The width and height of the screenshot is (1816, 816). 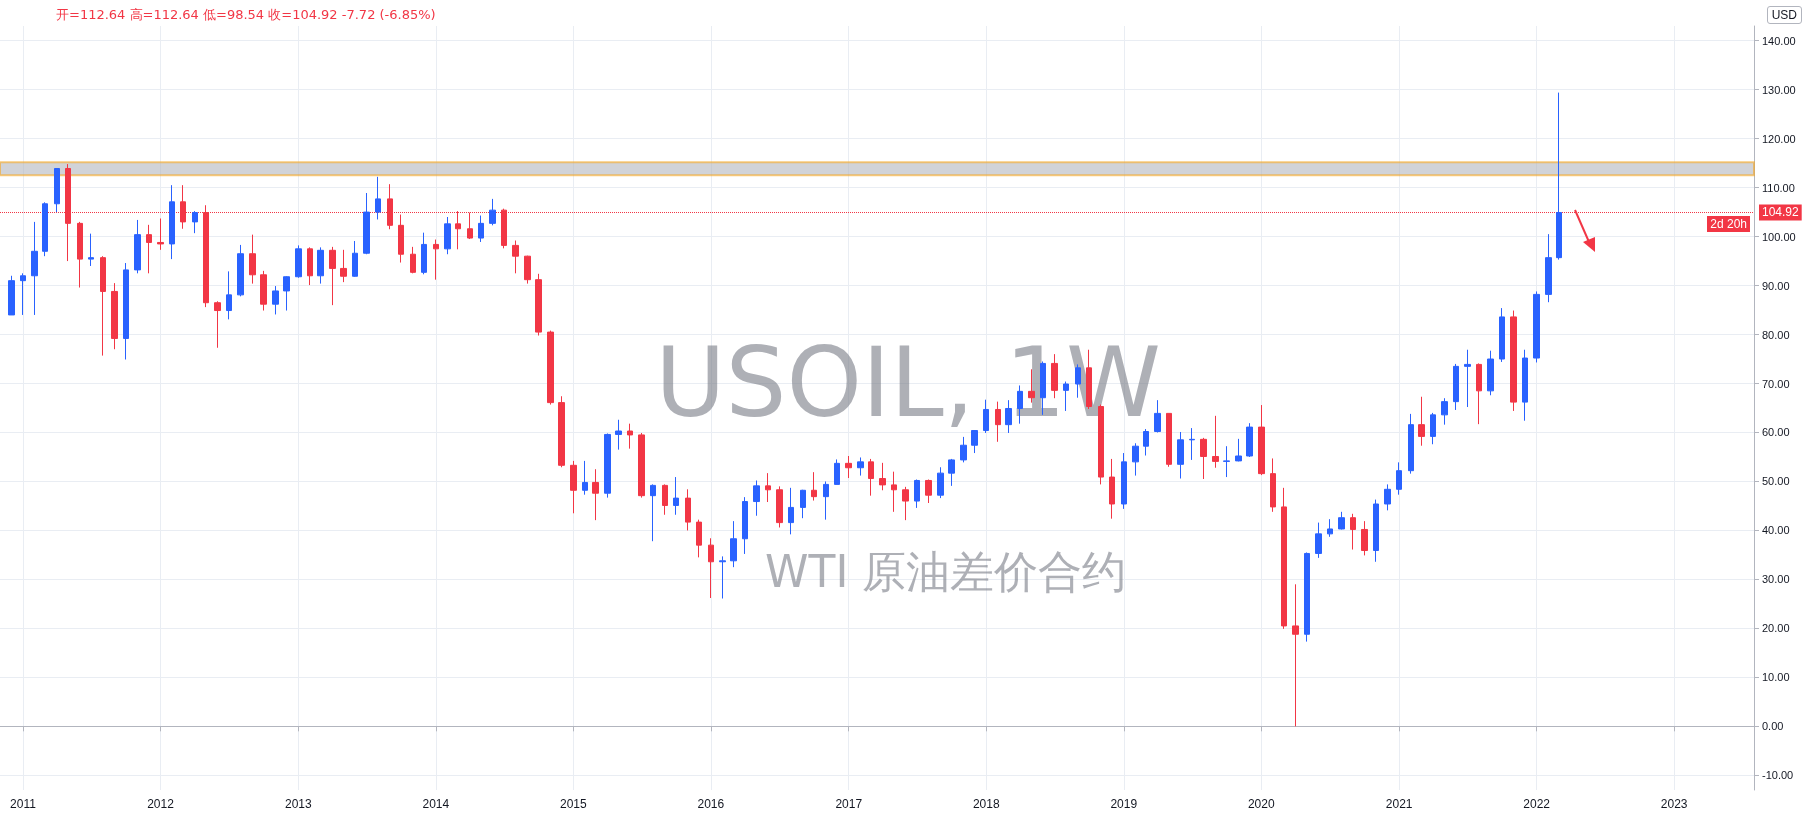 What do you see at coordinates (1778, 187) in the screenshot?
I see `y-tick-label: 110.00` at bounding box center [1778, 187].